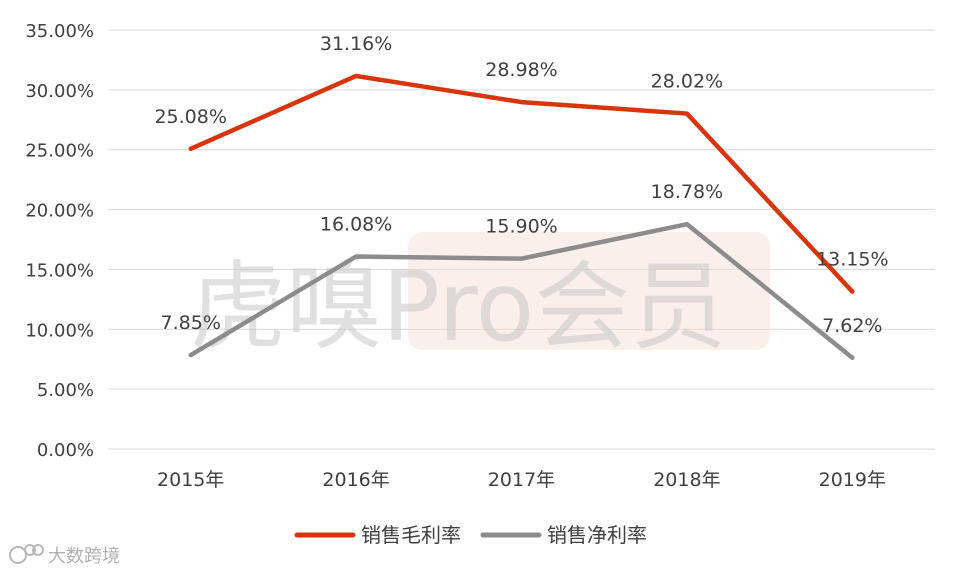 Image resolution: width=965 pixels, height=579 pixels. What do you see at coordinates (59, 211) in the screenshot?
I see `y-tick-label: 20.00%` at bounding box center [59, 211].